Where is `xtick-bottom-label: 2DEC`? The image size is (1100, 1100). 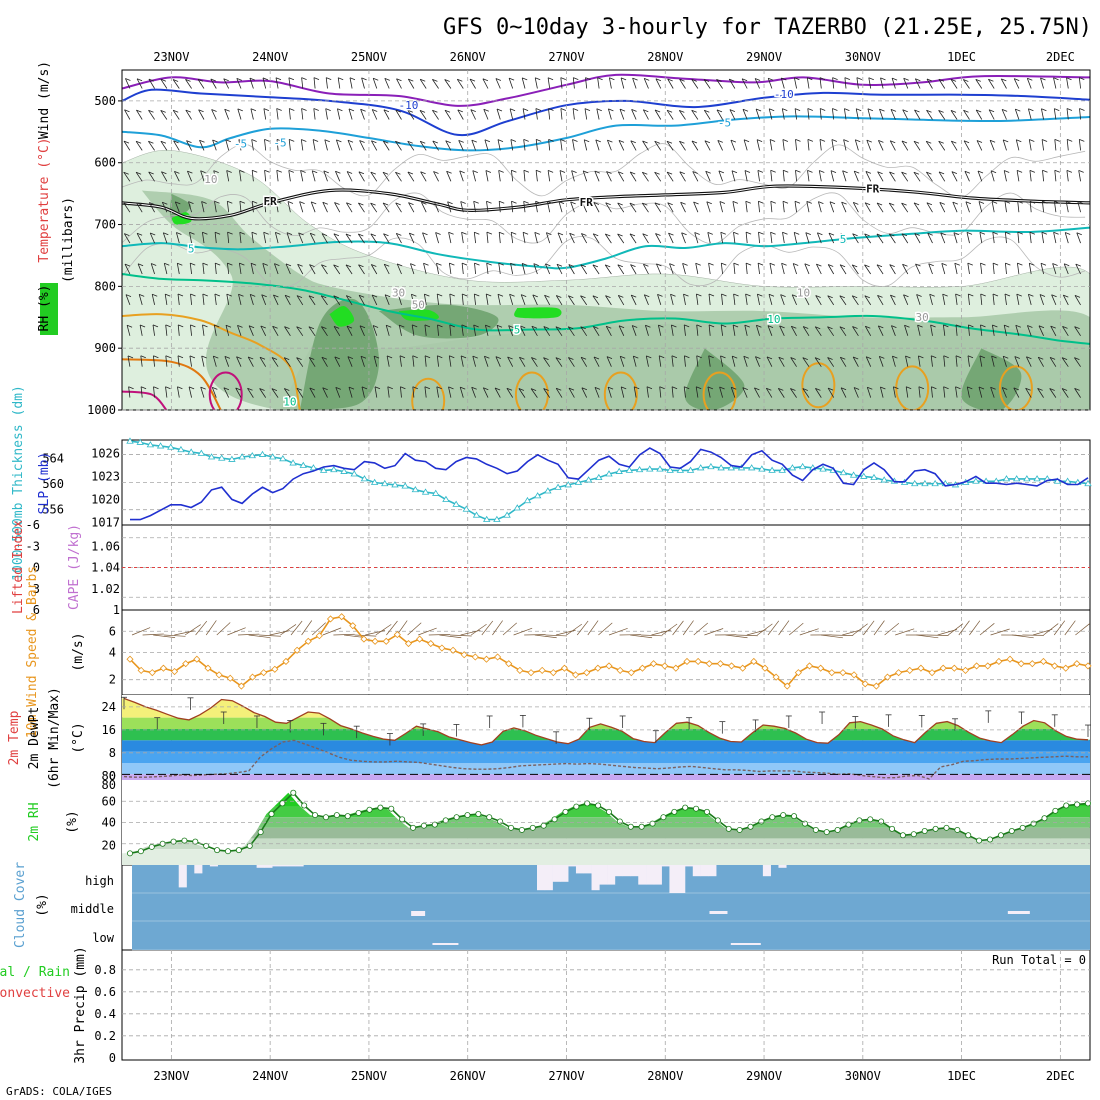 xtick-bottom-label: 2DEC is located at coordinates (1060, 1076).